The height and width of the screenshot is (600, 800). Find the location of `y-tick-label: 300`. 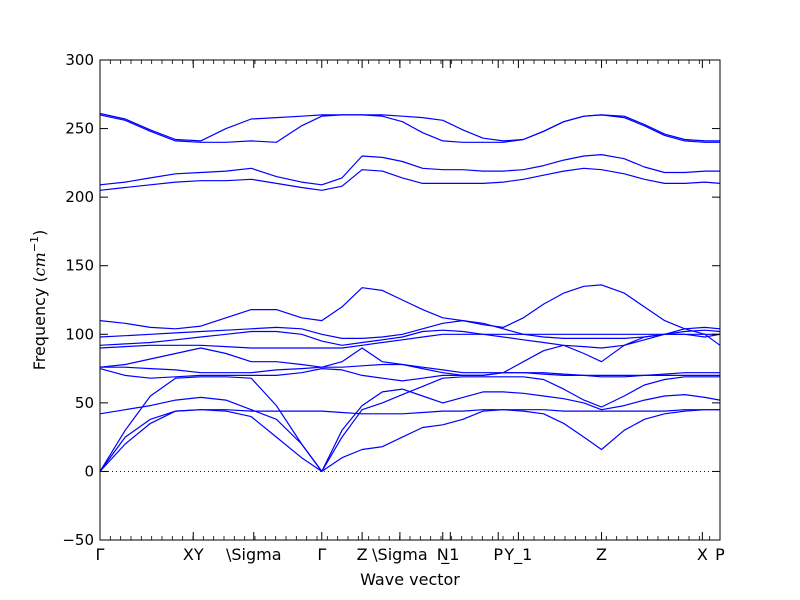

y-tick-label: 300 is located at coordinates (79, 60).